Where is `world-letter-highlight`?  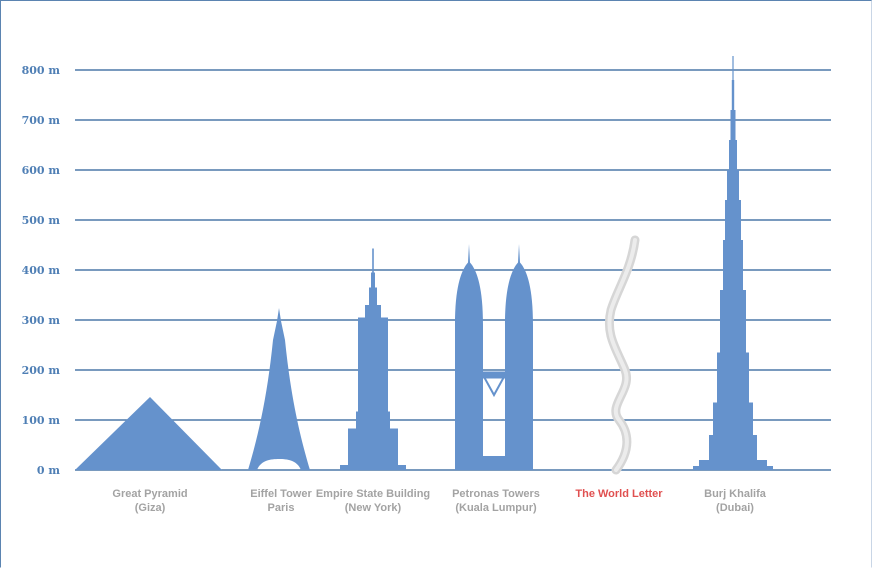
world-letter-highlight is located at coordinates (622, 355).